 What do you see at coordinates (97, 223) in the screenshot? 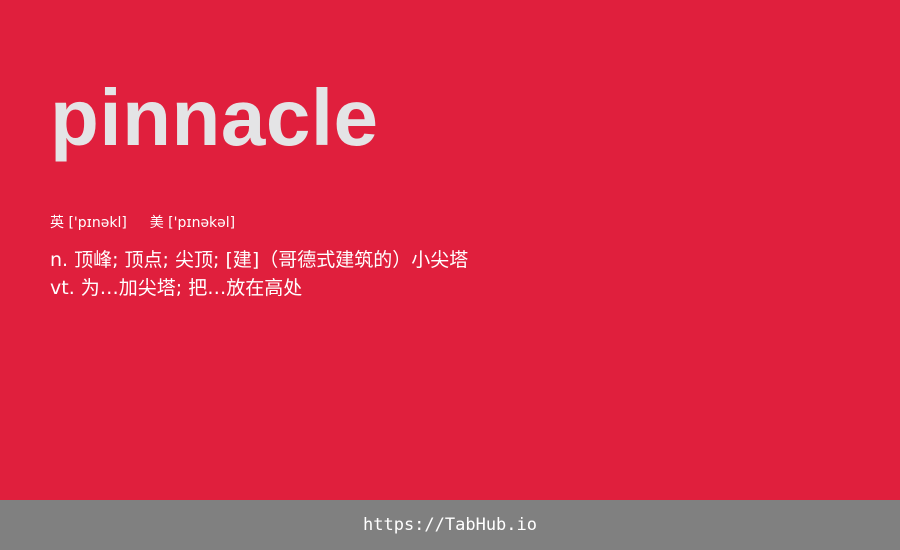
I see `phonetic-uk: ['pɪnəkl]` at bounding box center [97, 223].